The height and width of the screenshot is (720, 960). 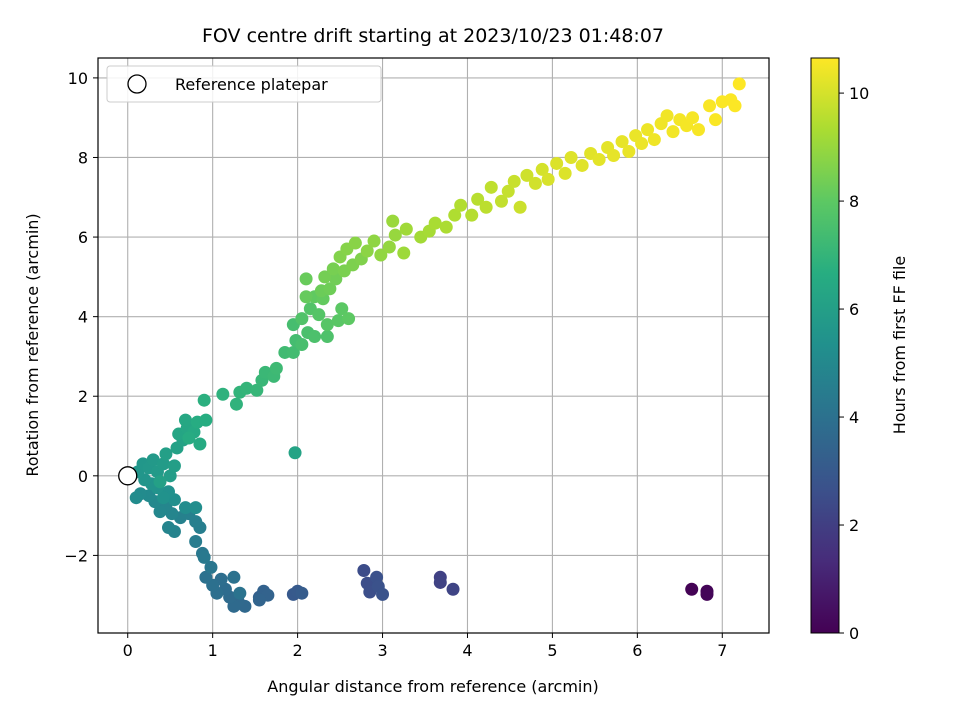 I want to click on colorbar-ticks: 0 2 4 6 8 10, so click(x=854, y=363).